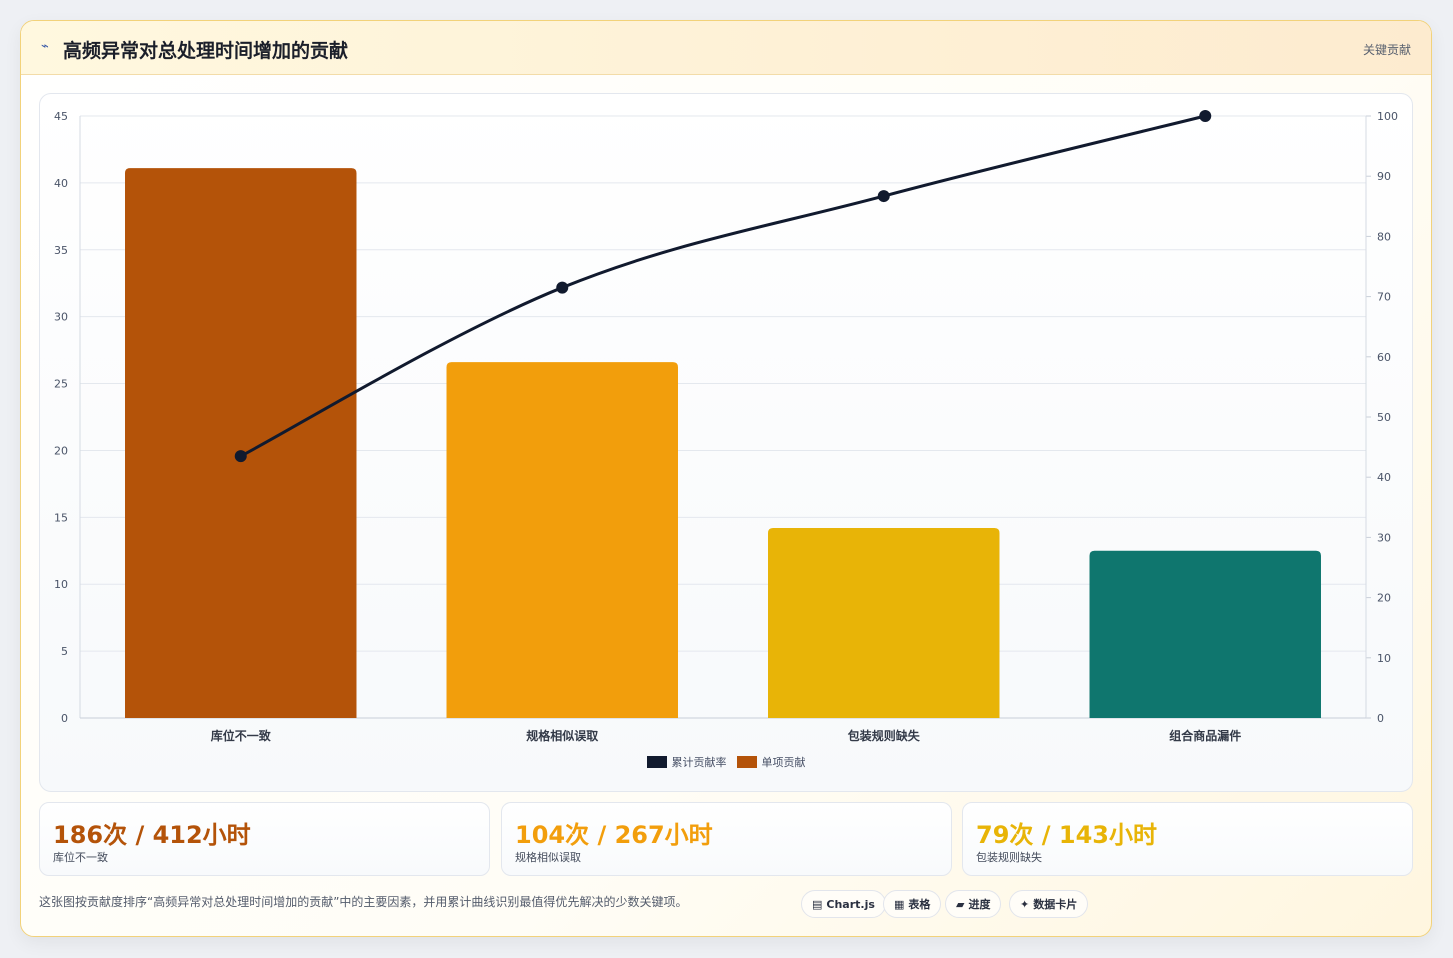  Describe the element at coordinates (1025, 904) in the screenshot. I see `sparkle-icon: ✦` at that location.